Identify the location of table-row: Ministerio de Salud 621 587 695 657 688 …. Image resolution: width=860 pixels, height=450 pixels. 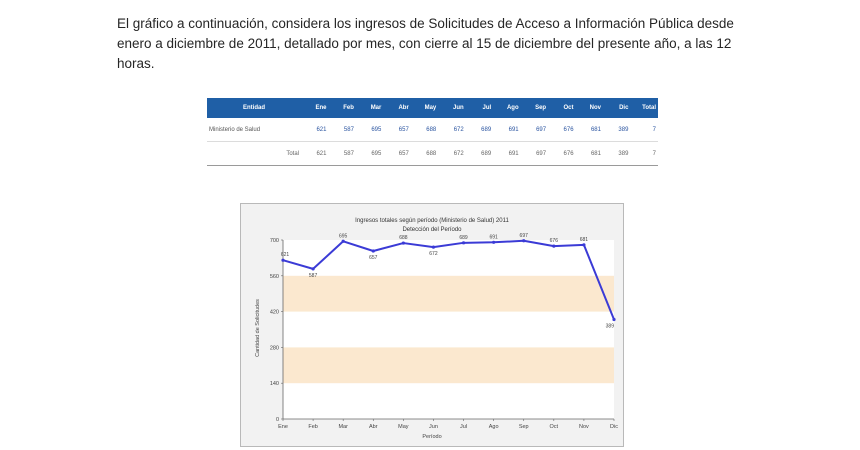
(432, 130).